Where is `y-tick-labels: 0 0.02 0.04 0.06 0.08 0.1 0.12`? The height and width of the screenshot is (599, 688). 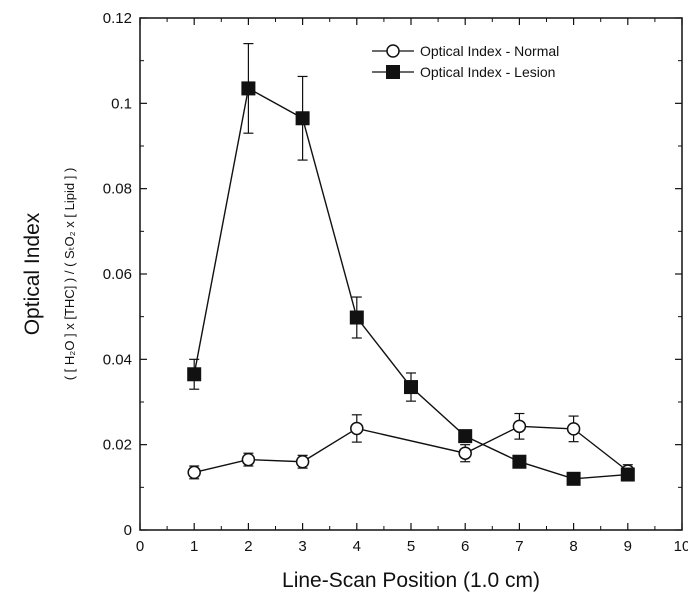 y-tick-labels: 0 0.02 0.04 0.06 0.08 0.1 0.12 is located at coordinates (117, 274).